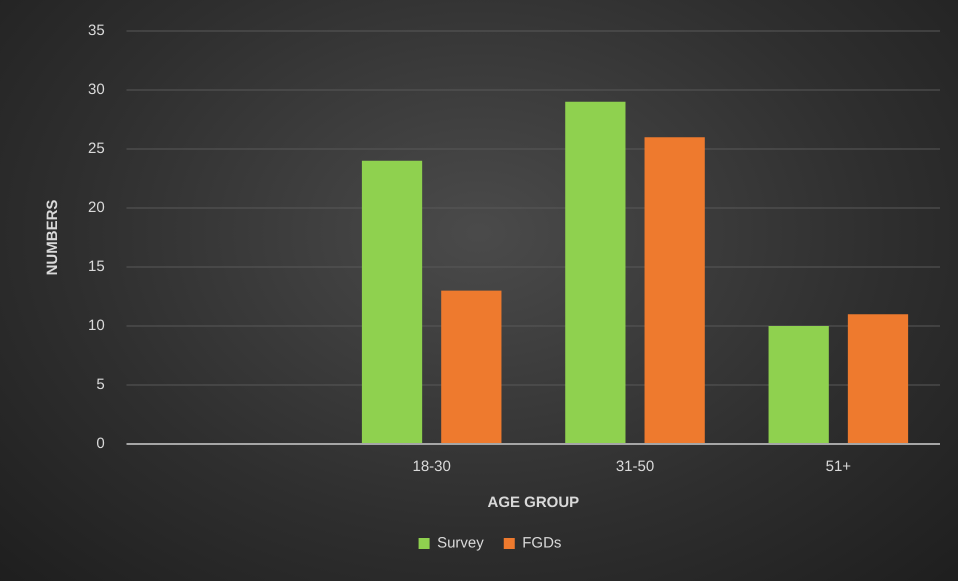 The height and width of the screenshot is (581, 958). I want to click on legend-label: FGDs, so click(542, 543).